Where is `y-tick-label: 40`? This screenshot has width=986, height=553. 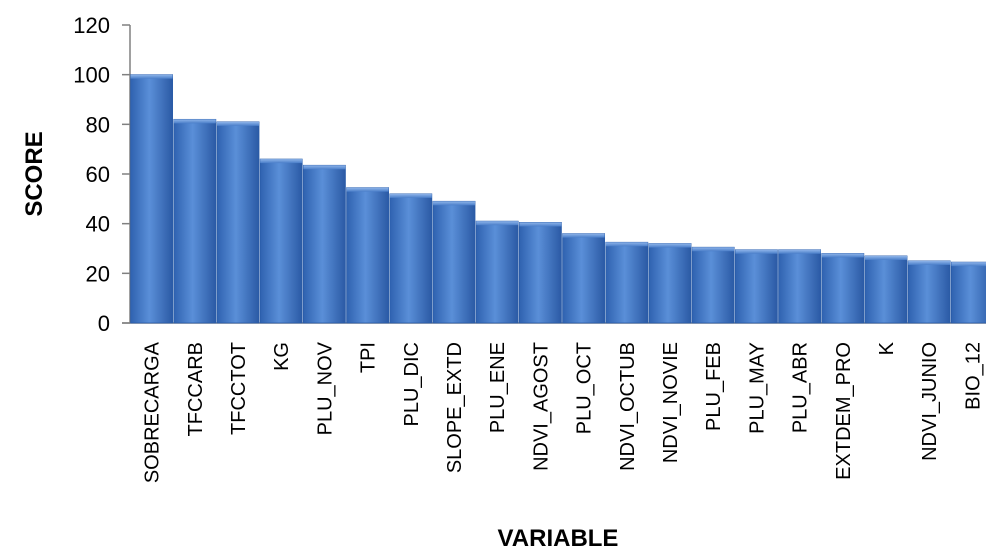
y-tick-label: 40 is located at coordinates (98, 224).